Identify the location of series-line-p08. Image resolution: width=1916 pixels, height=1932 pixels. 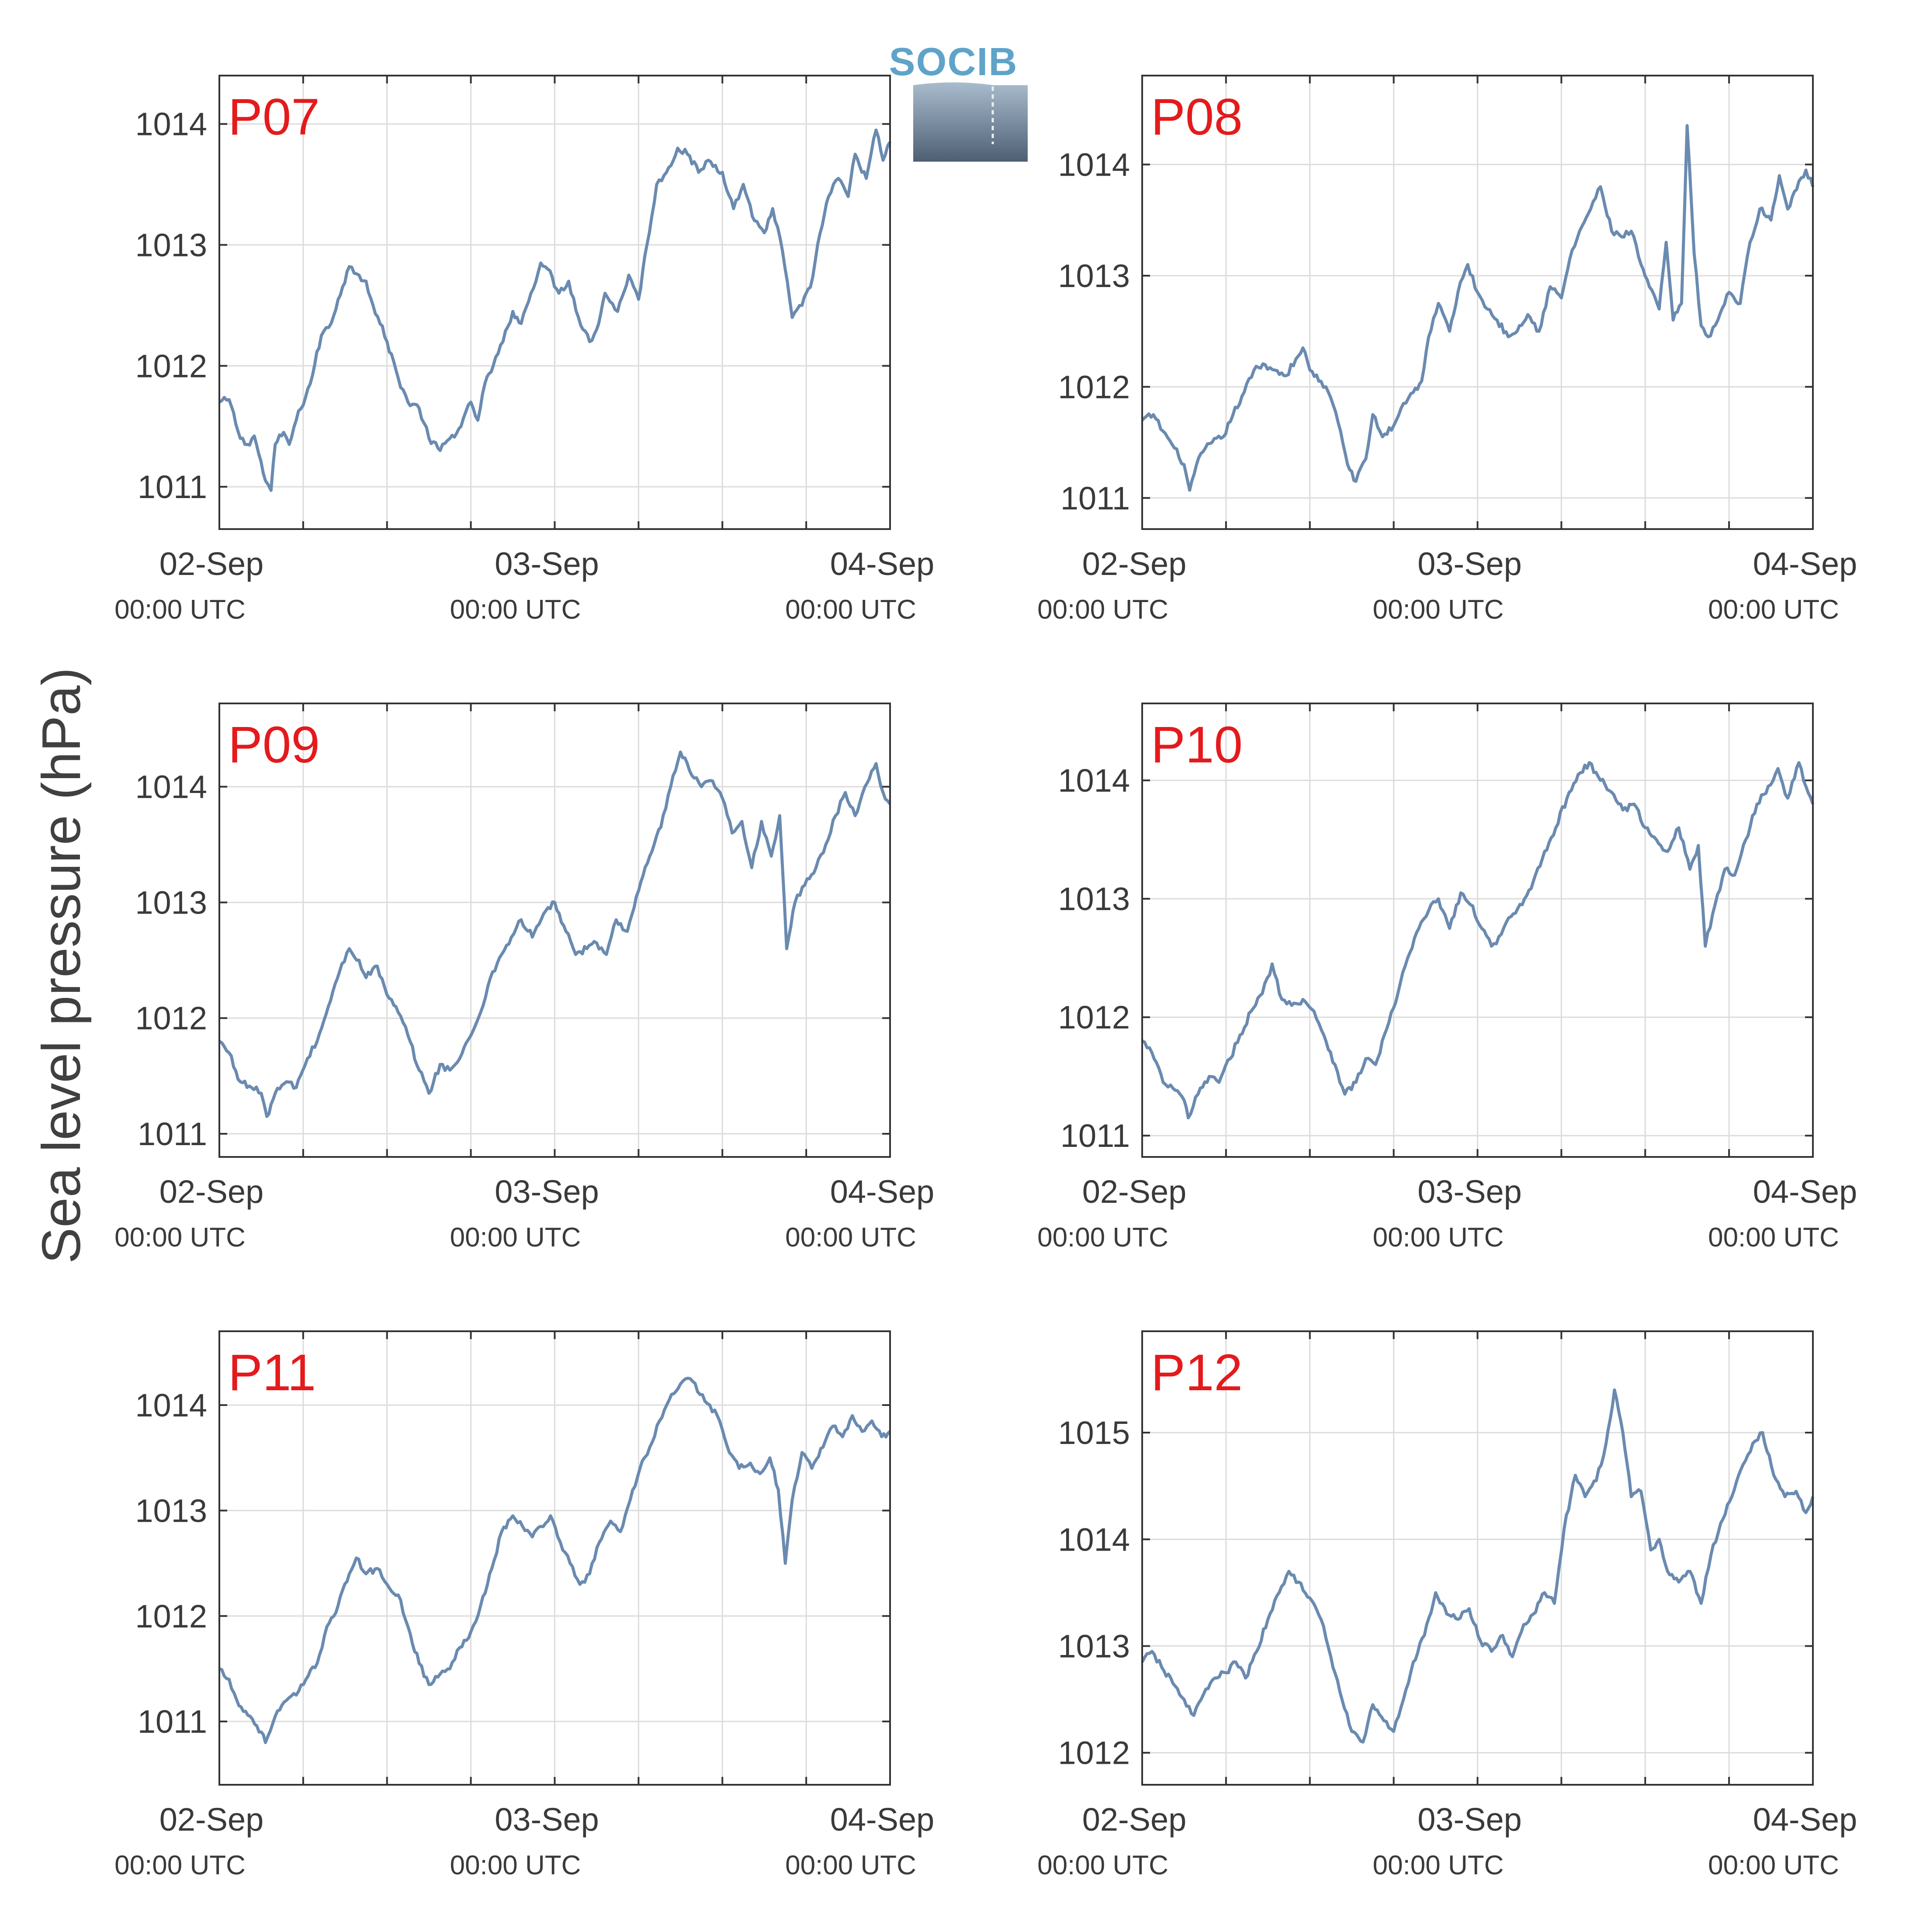
(1478, 308).